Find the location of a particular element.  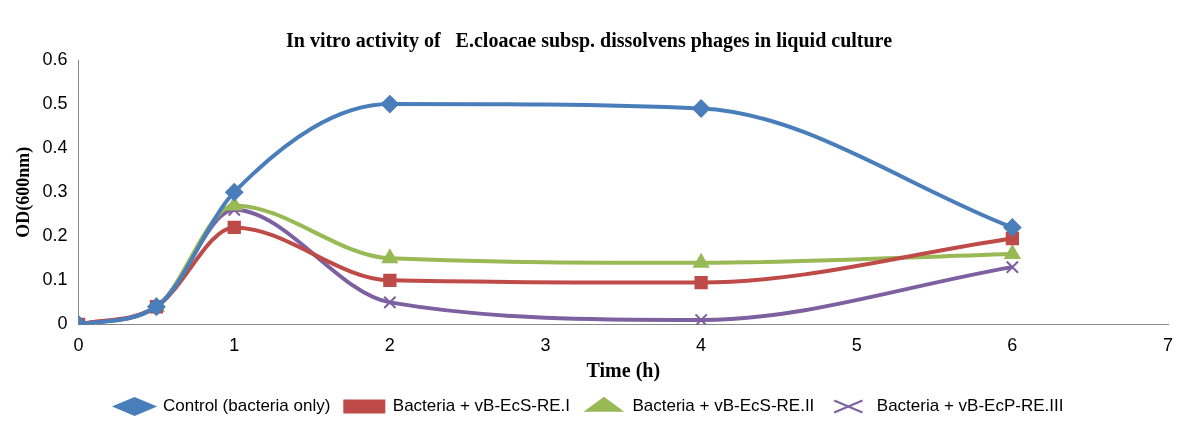

y-tick-label: 0.5 is located at coordinates (55, 103).